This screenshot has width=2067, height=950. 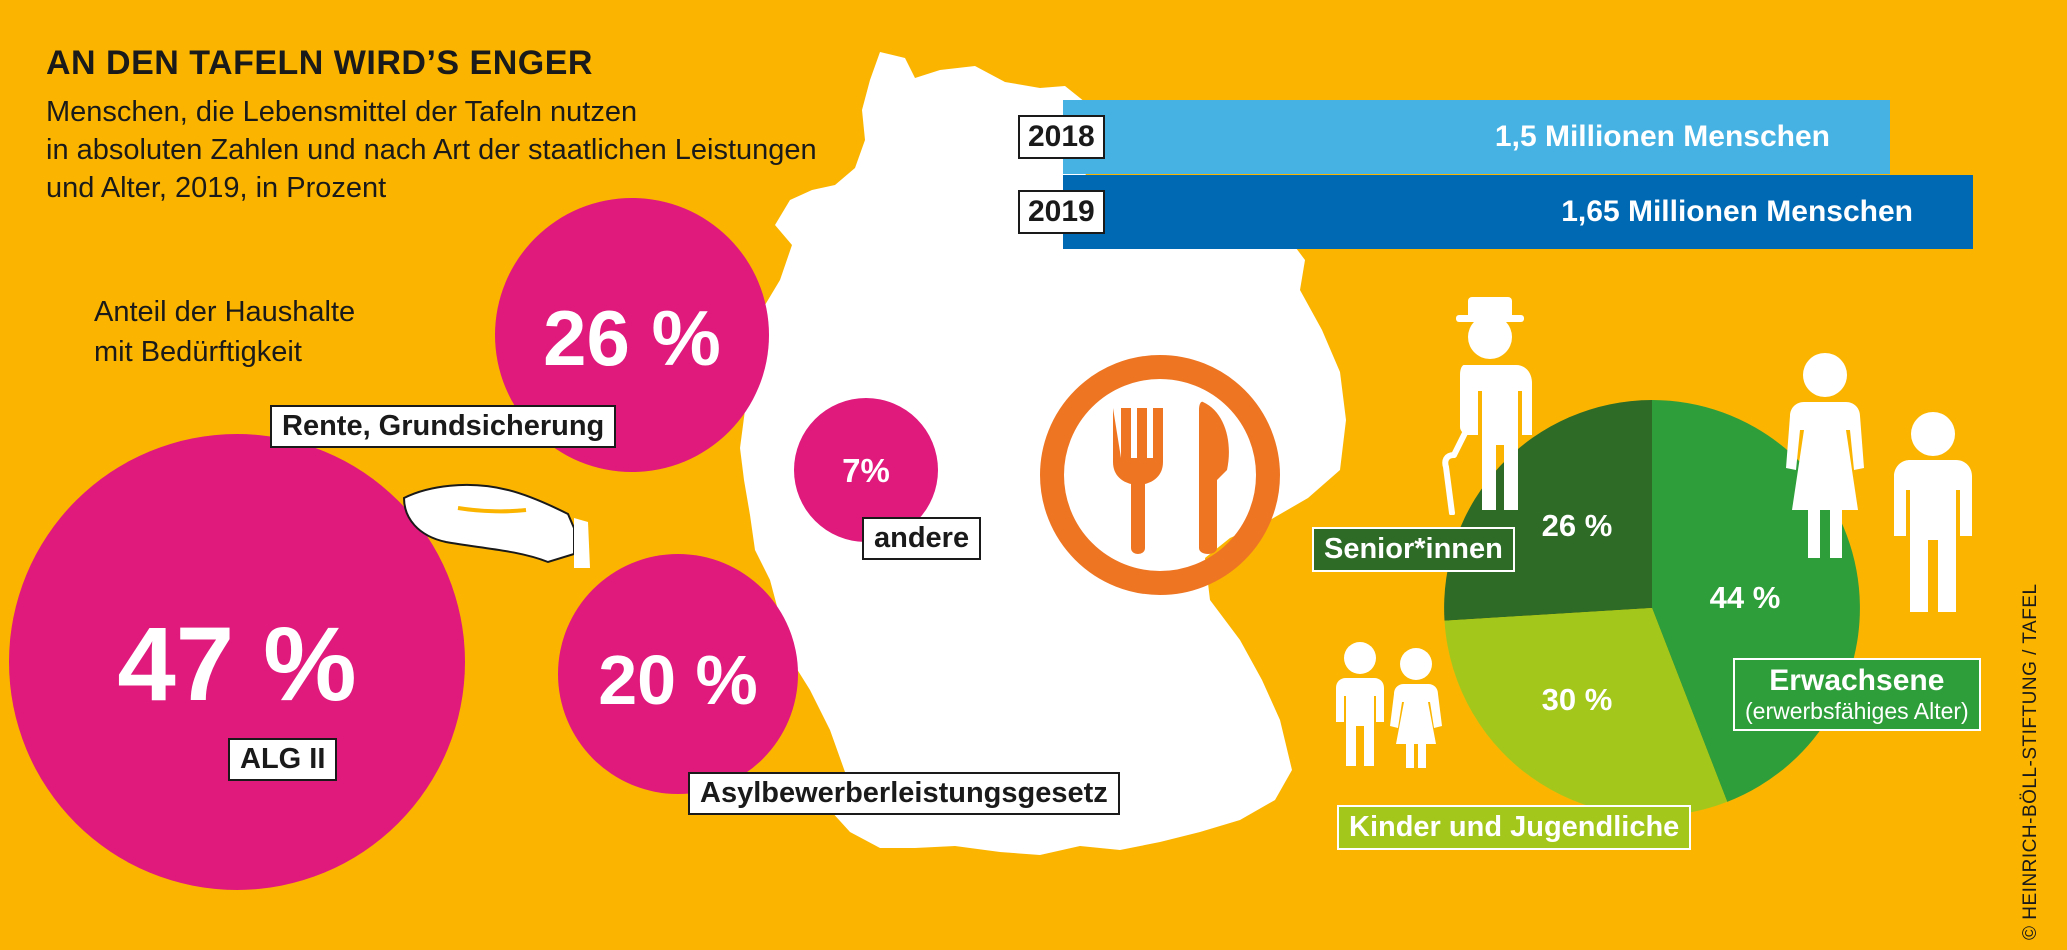 I want to click on households-heading-line-2: mit Bedürftigkeit, so click(x=198, y=352).